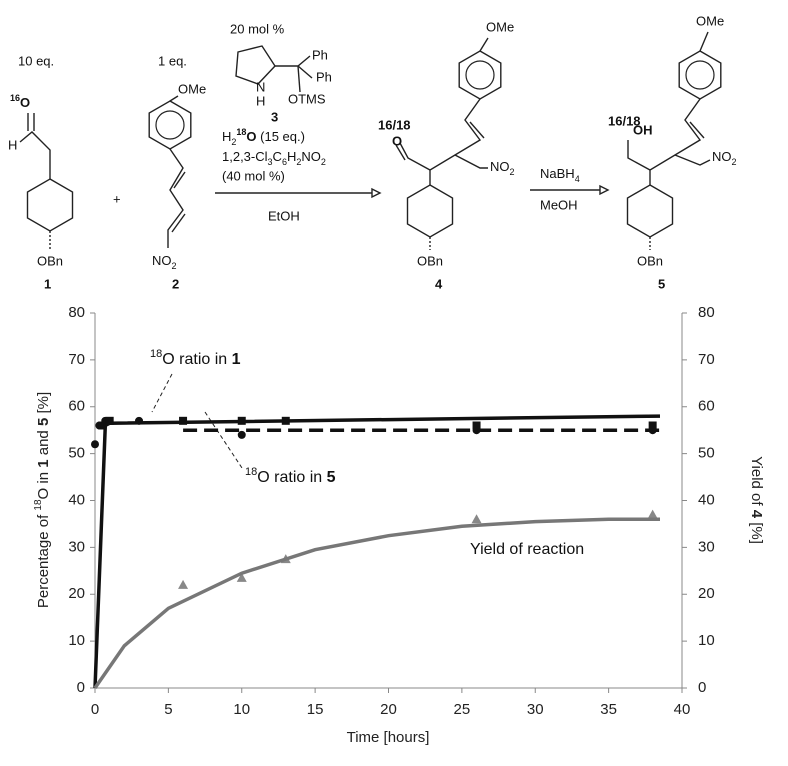 The width and height of the screenshot is (788, 766). I want to click on y-tick-label: 40, so click(76, 499).